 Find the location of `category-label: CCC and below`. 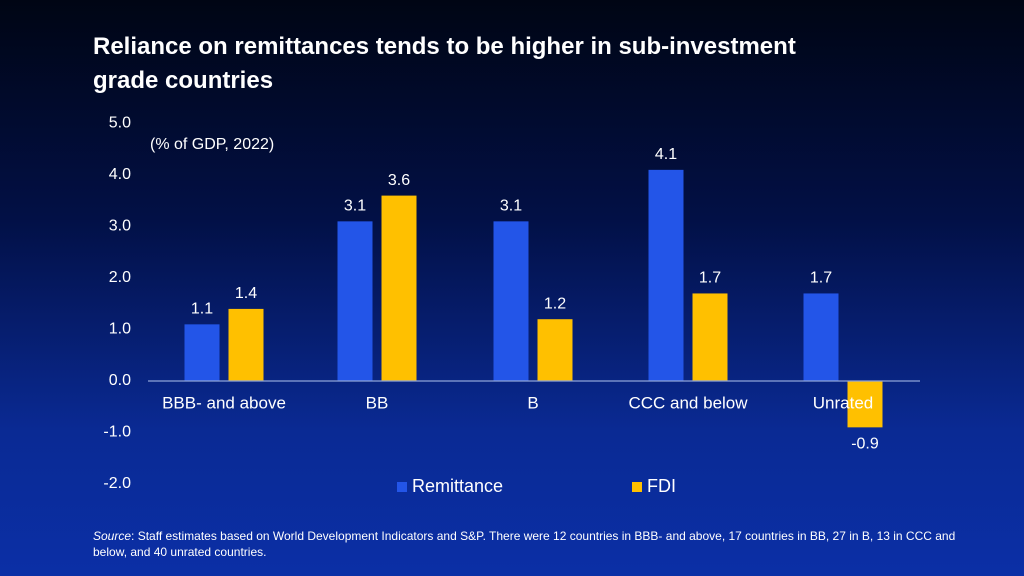

category-label: CCC and below is located at coordinates (688, 402).